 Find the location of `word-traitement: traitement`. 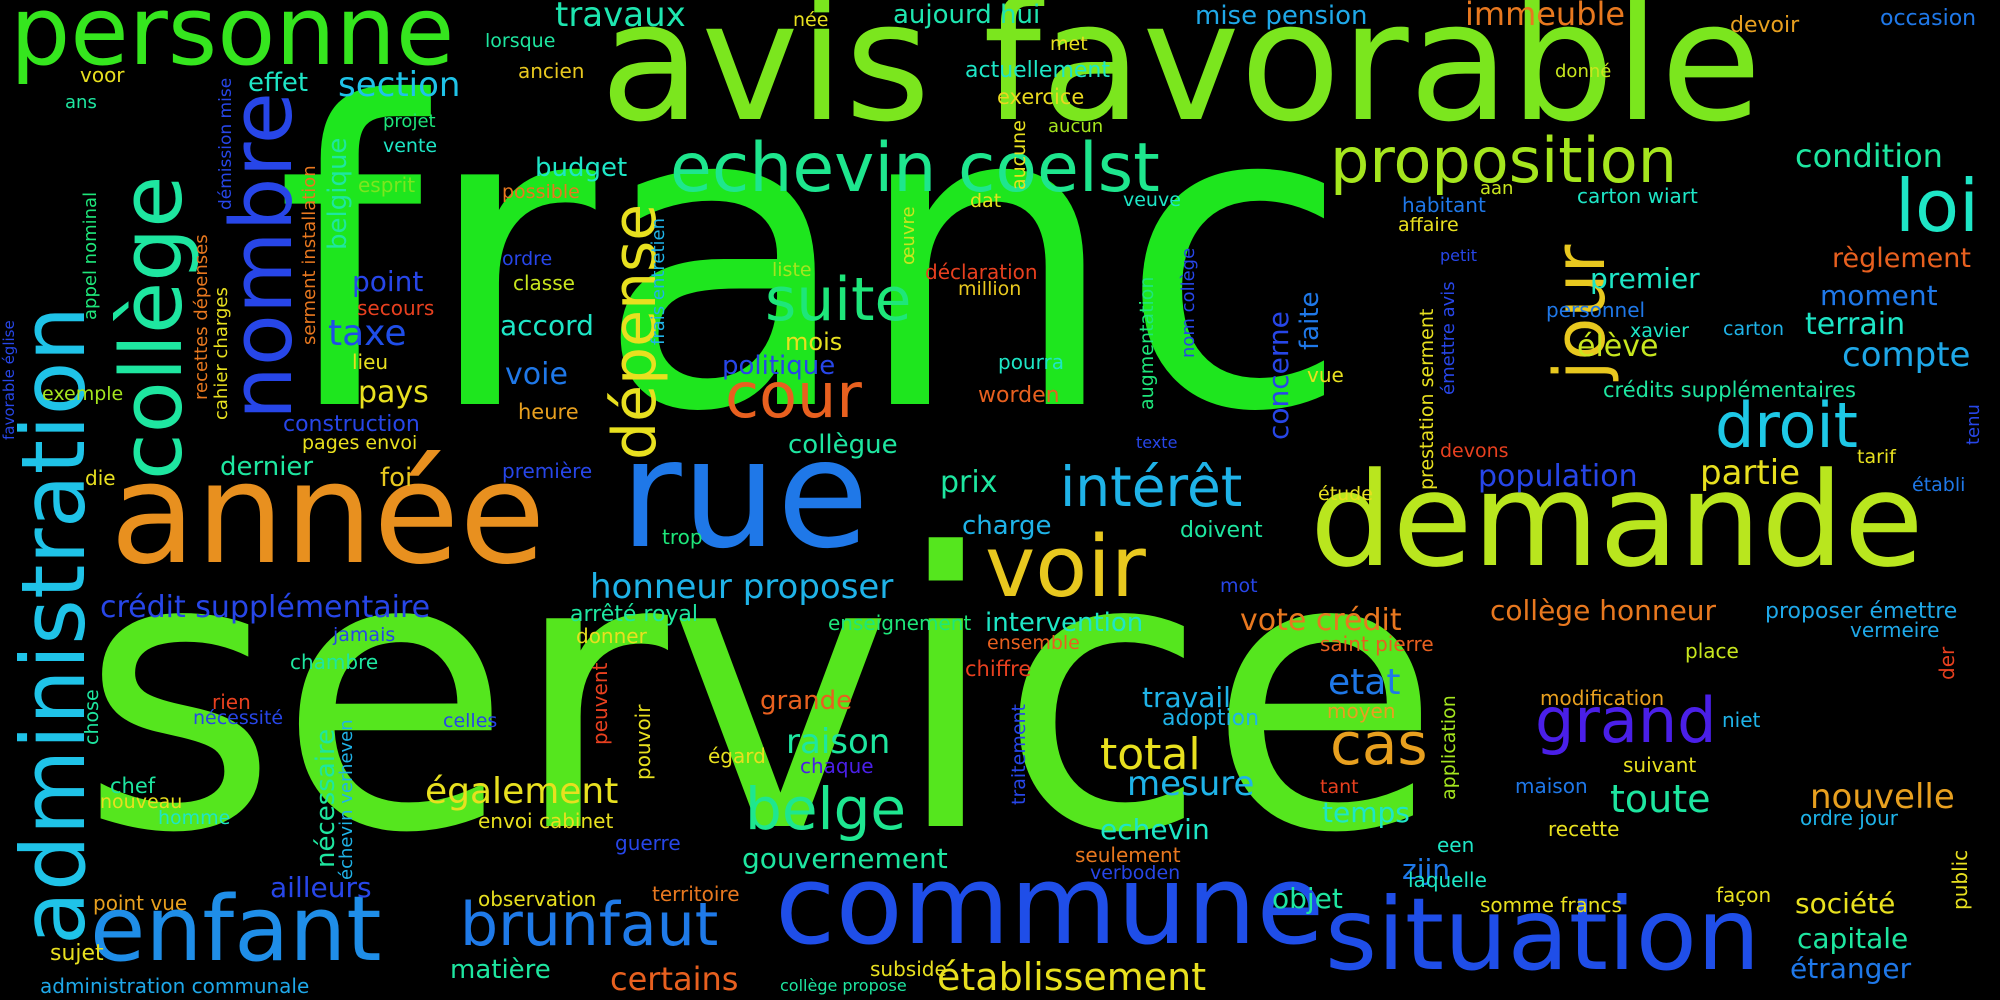

word-traitement: traitement is located at coordinates (1019, 754).